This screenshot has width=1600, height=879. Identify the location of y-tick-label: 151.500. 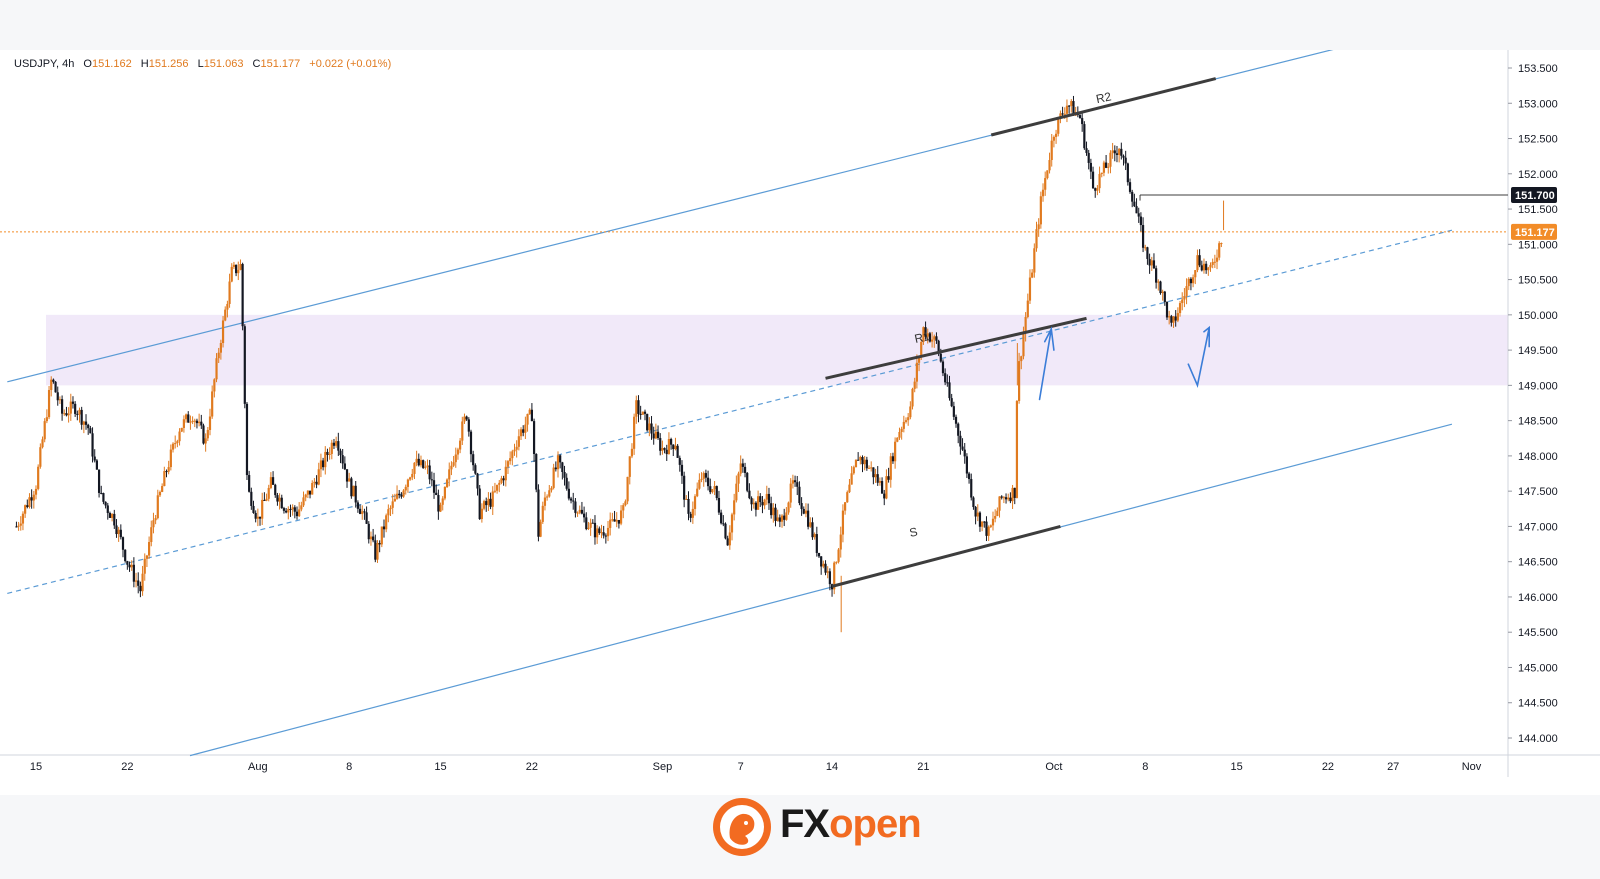
(1538, 210).